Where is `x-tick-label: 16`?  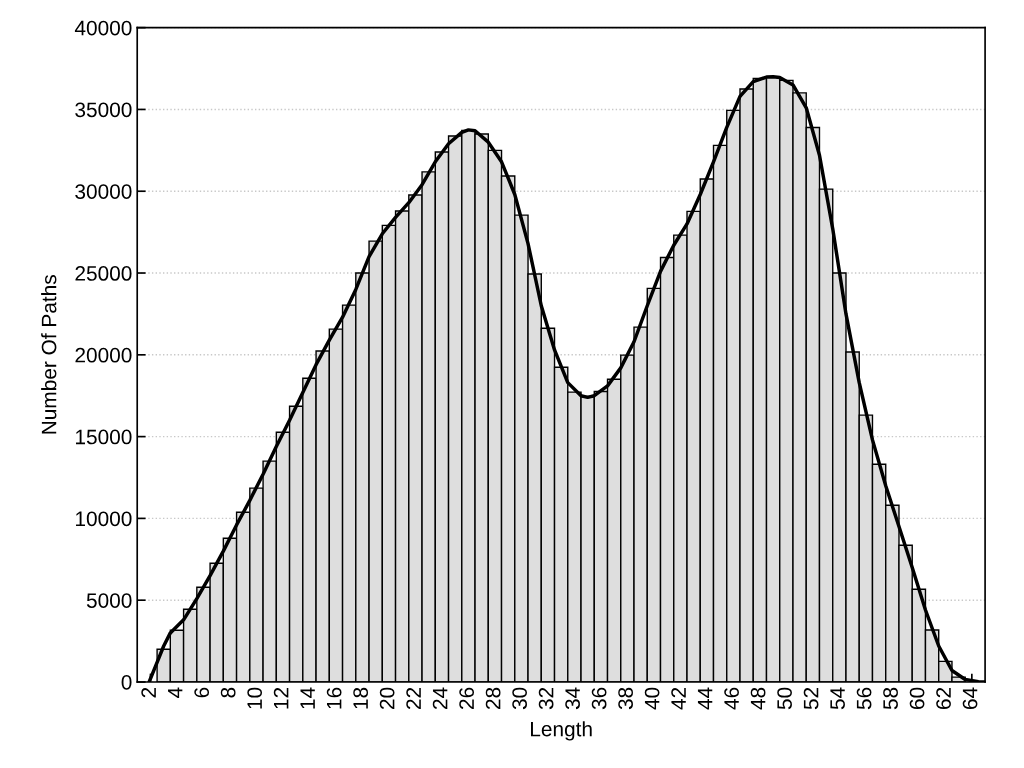
x-tick-label: 16 is located at coordinates (334, 698).